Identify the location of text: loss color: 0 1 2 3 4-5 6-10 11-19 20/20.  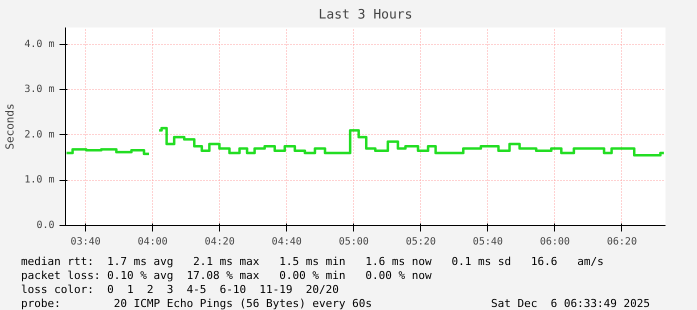
(180, 289).